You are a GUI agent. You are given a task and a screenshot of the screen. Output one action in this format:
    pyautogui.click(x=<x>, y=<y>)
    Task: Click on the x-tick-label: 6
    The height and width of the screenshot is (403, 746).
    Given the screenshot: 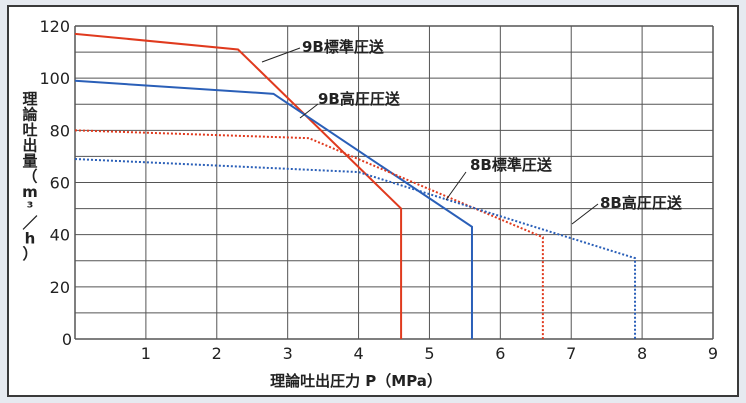 What is the action you would take?
    pyautogui.click(x=500, y=353)
    